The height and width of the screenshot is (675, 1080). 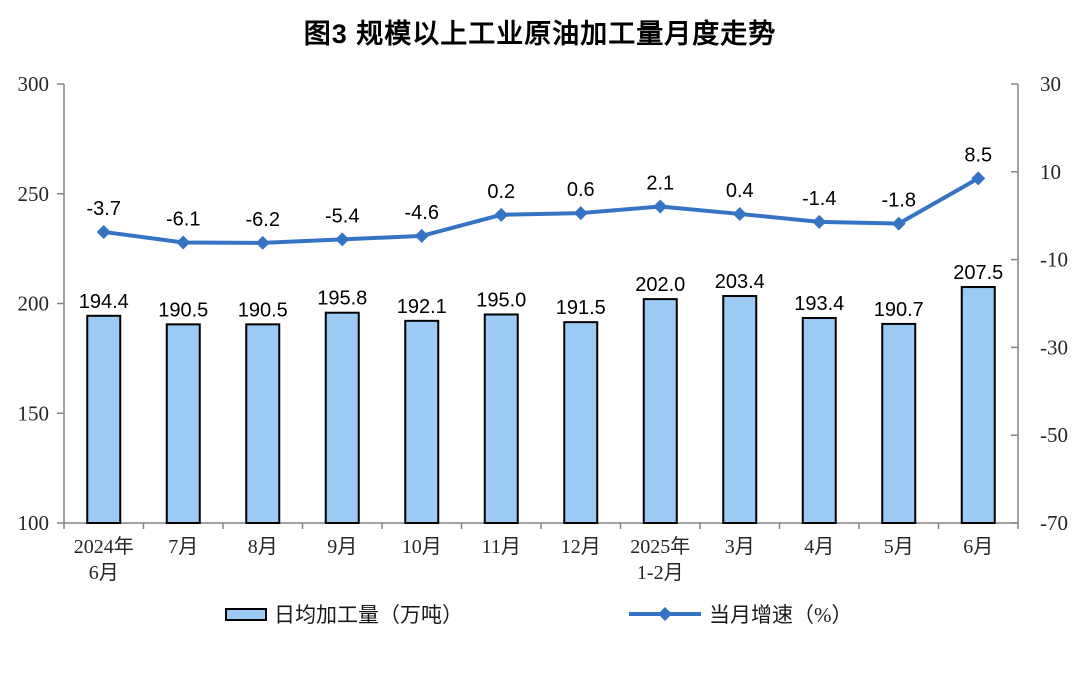 I want to click on bar-value-label: 207.5, so click(x=978, y=273).